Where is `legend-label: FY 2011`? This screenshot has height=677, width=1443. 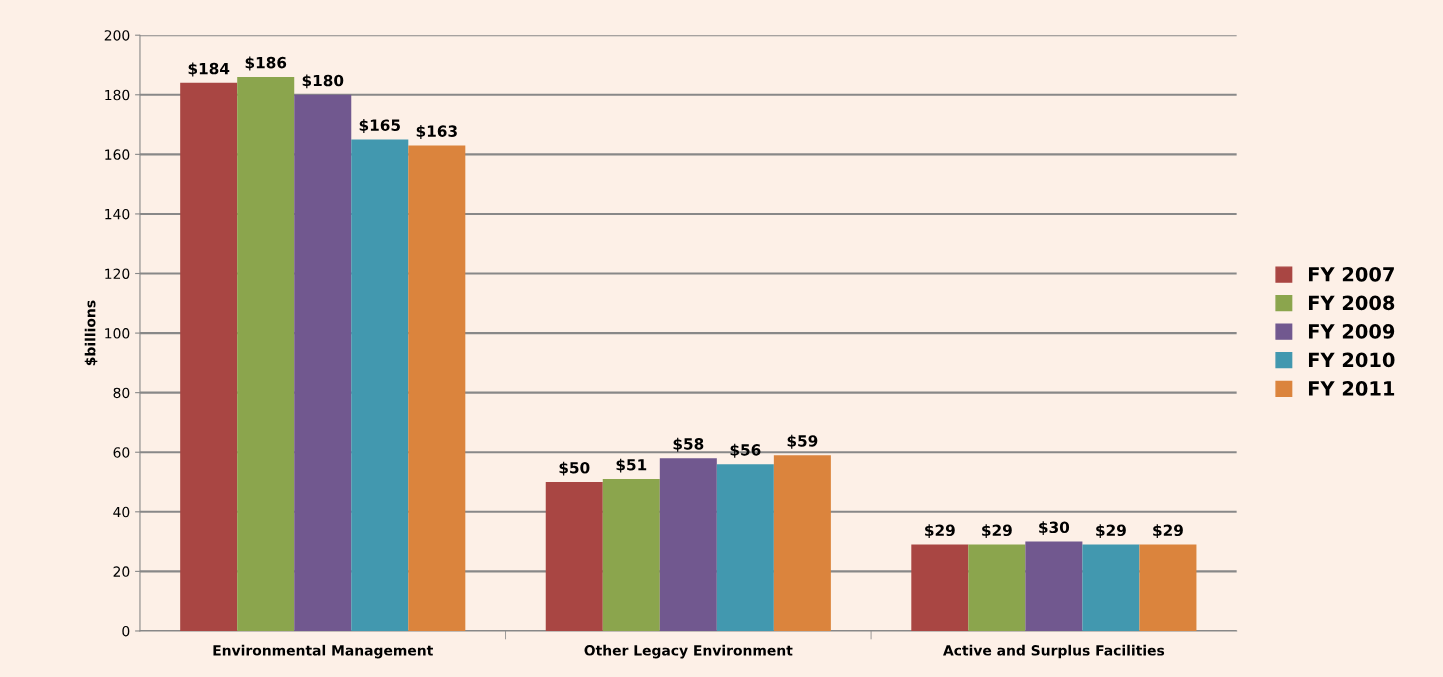
legend-label: FY 2011 is located at coordinates (1351, 388).